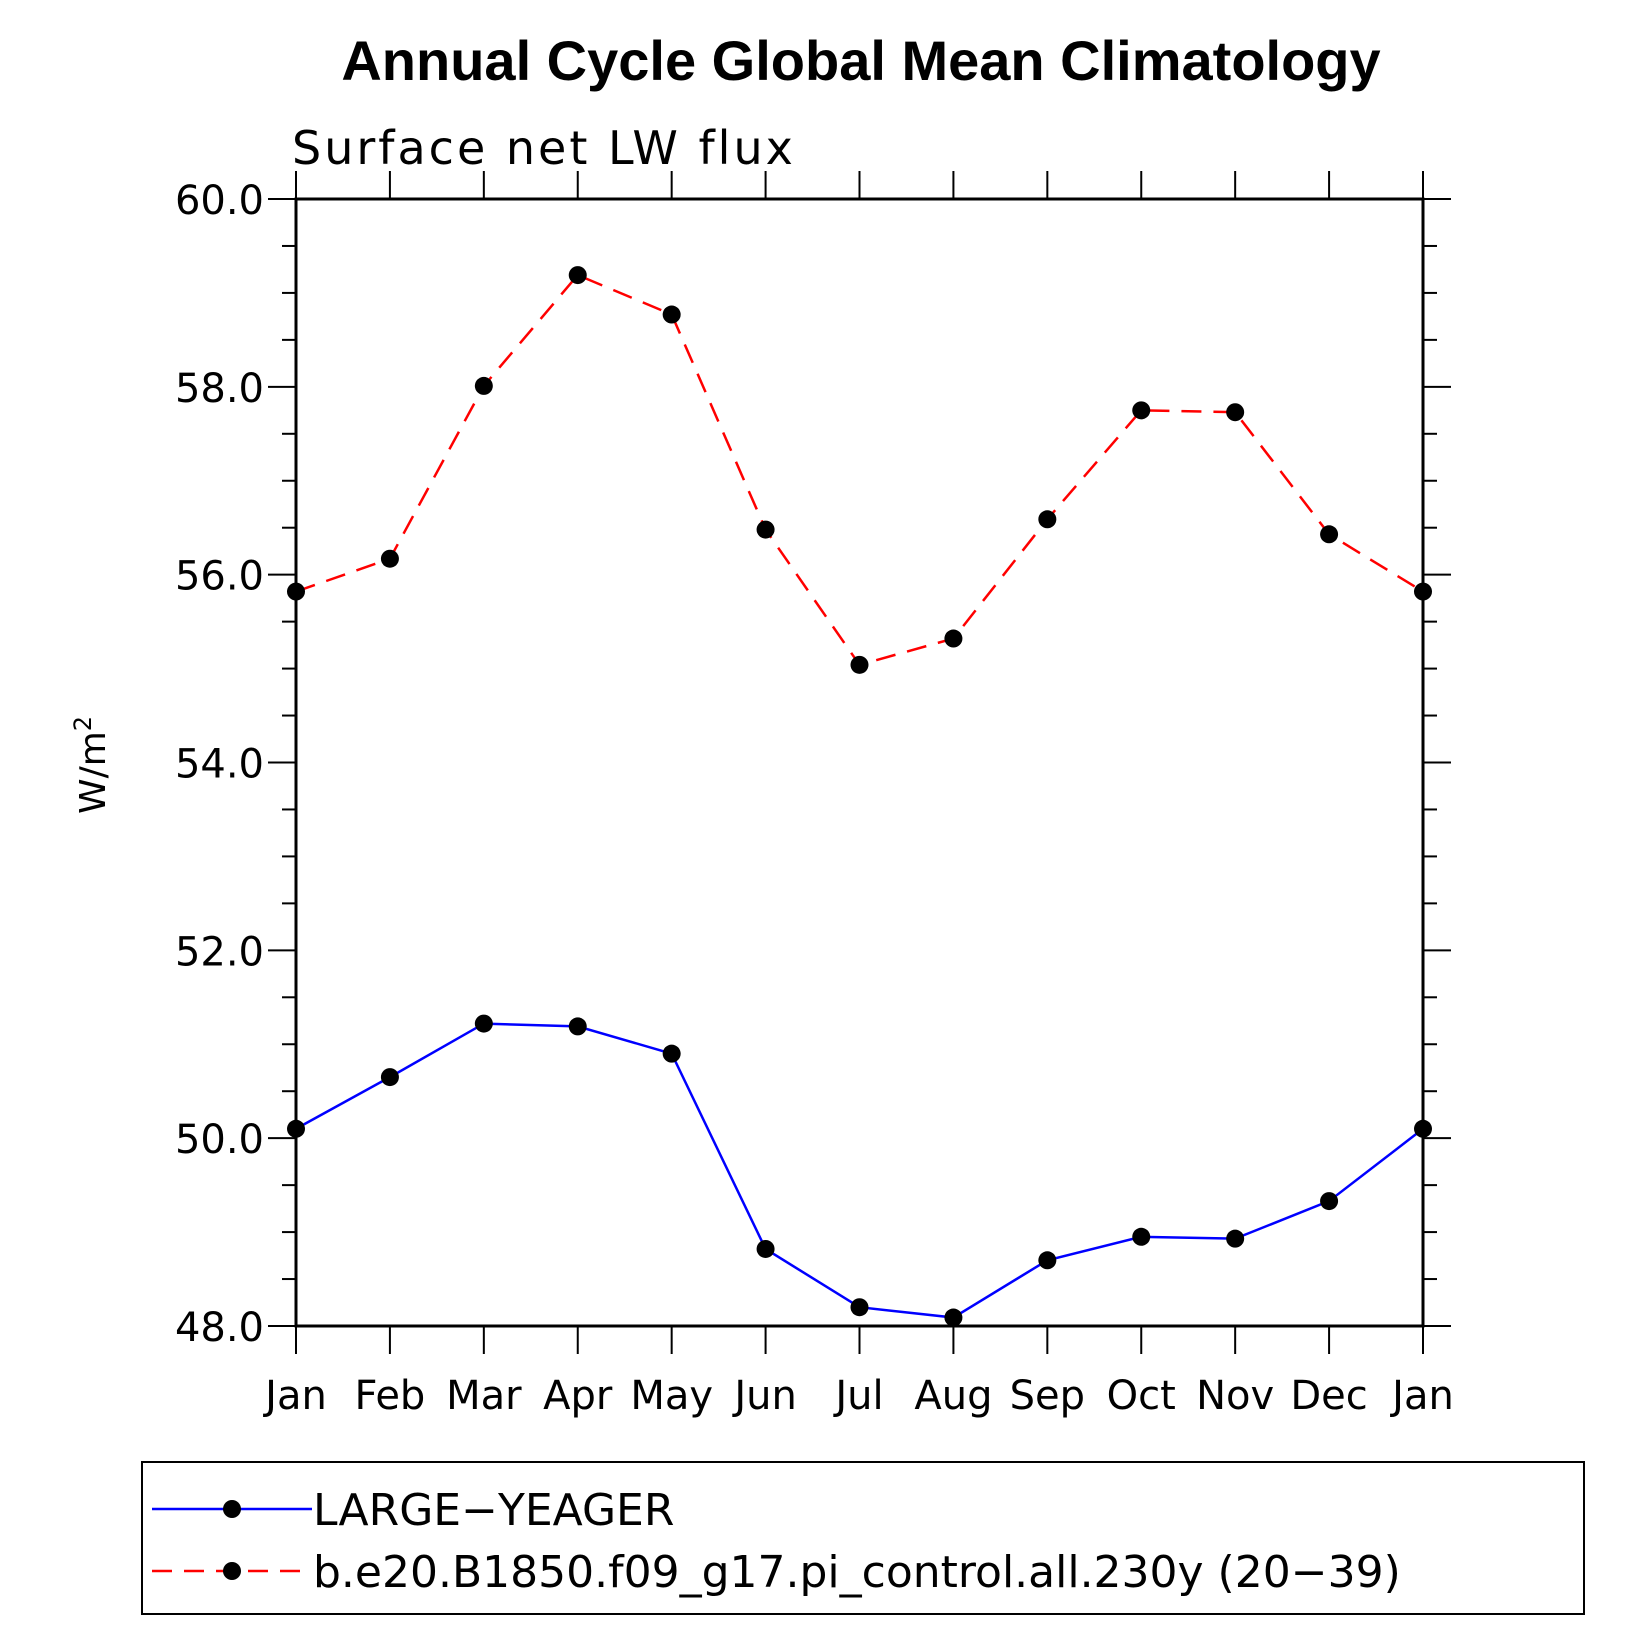 The width and height of the screenshot is (1635, 1635). I want to click on chart-subtitle: Surface net LW flux, so click(544, 148).